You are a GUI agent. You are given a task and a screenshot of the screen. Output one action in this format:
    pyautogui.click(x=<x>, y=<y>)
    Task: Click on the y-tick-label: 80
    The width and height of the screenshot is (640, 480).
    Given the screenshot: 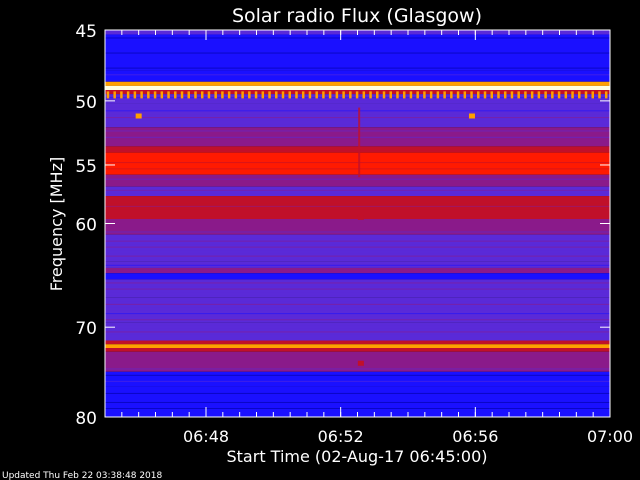 What is the action you would take?
    pyautogui.click(x=86, y=419)
    